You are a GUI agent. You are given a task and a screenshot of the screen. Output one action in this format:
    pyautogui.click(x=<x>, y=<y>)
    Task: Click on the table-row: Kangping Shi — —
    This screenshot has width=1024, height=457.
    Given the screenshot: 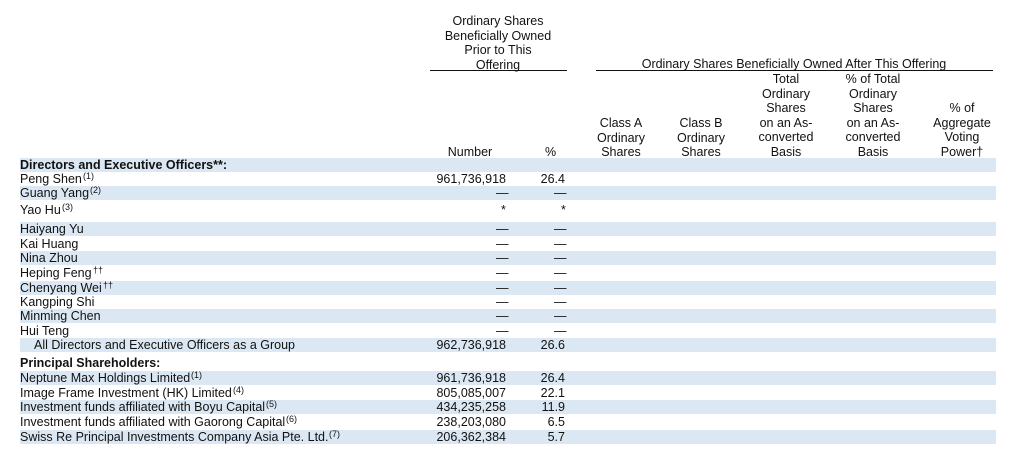 What is the action you would take?
    pyautogui.click(x=508, y=302)
    